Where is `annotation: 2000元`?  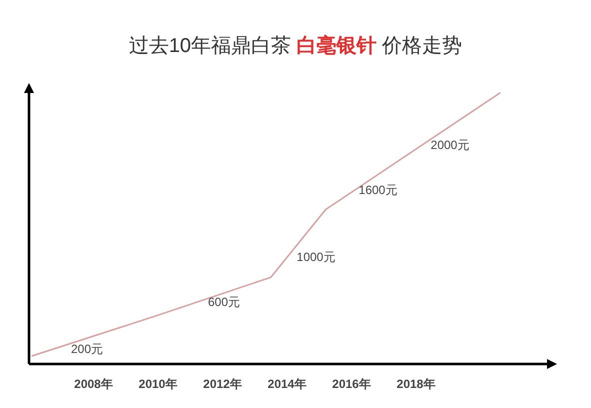
annotation: 2000元 is located at coordinates (450, 145).